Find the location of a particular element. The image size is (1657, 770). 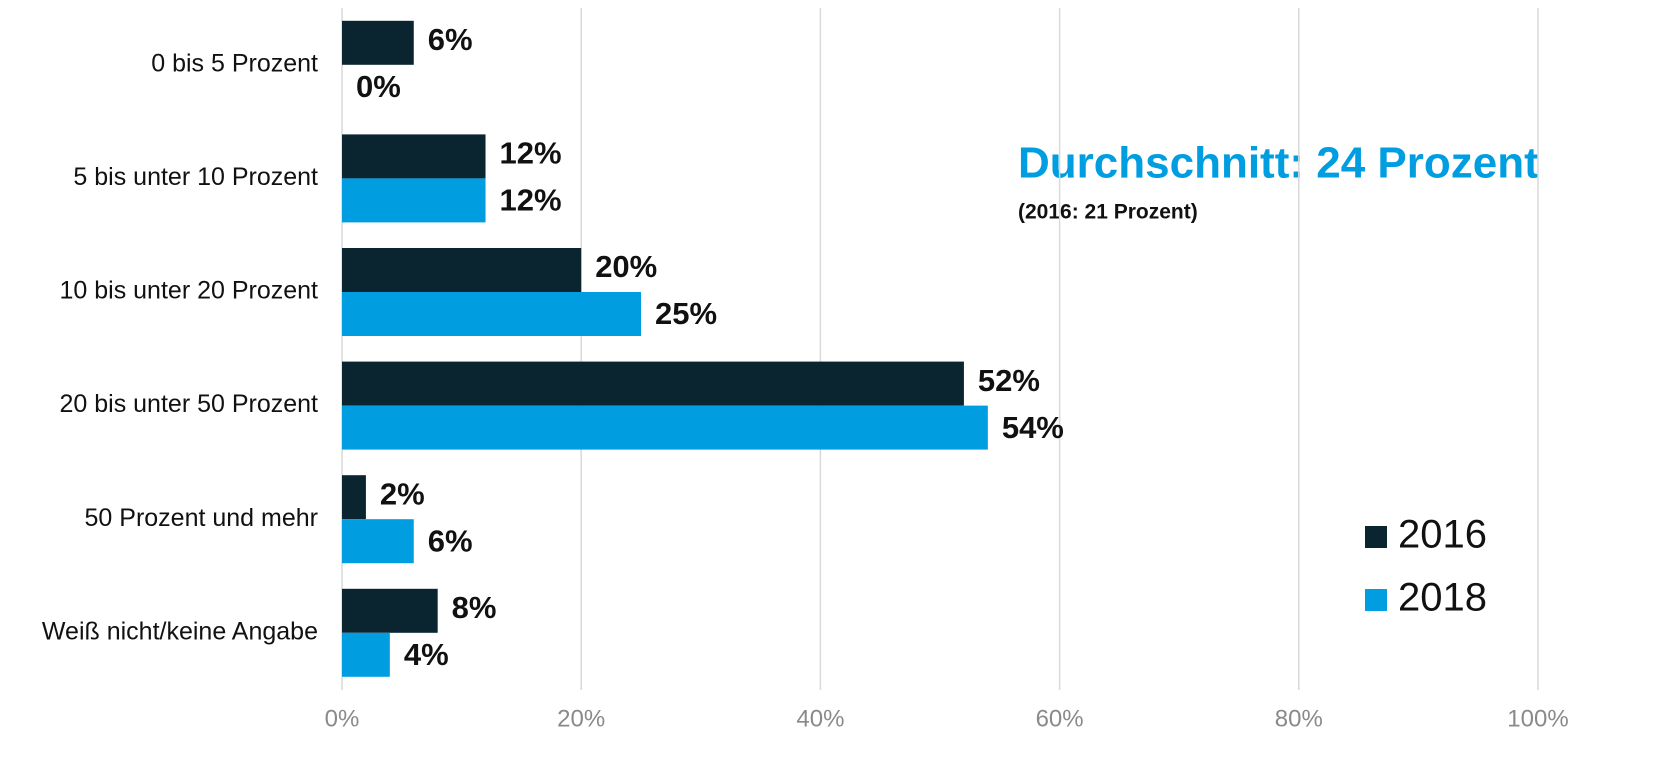

y-tick-label: Weiß nicht/keine Angabe is located at coordinates (180, 631).